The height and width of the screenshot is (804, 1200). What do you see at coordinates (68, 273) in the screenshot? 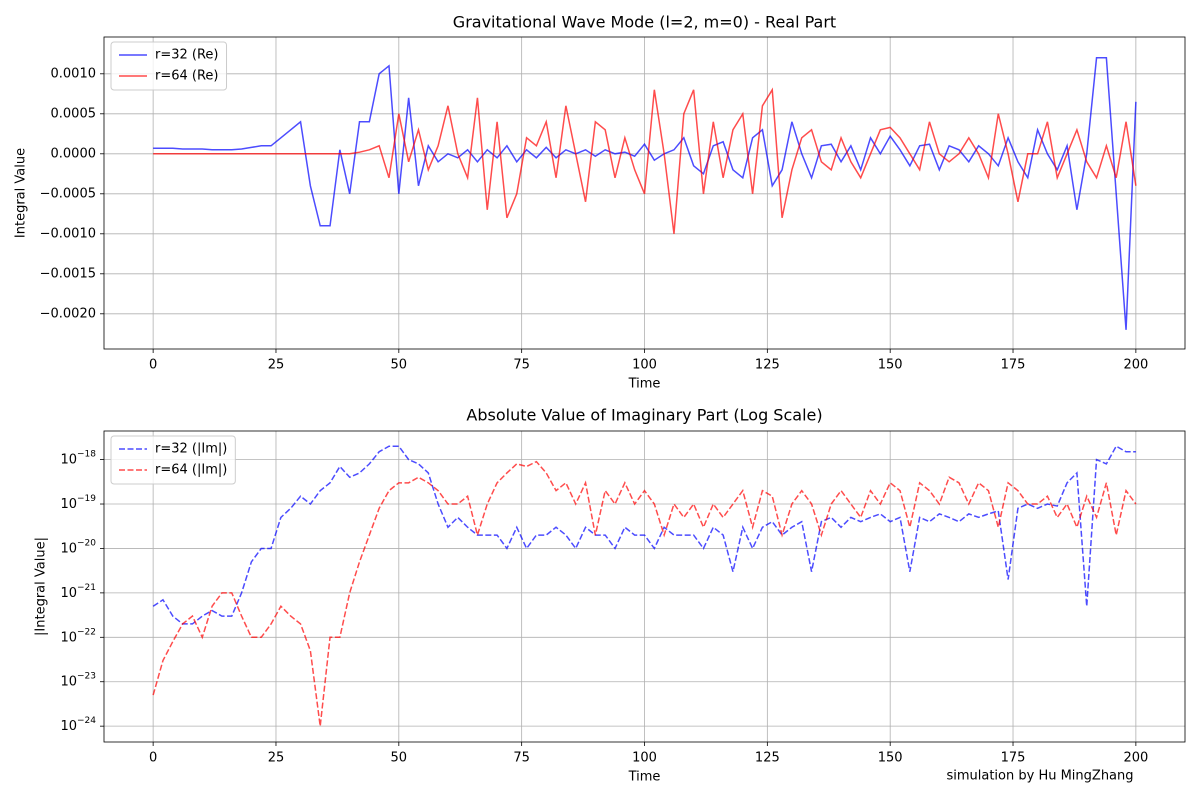
I see `y-tick-label: −0.0015` at bounding box center [68, 273].